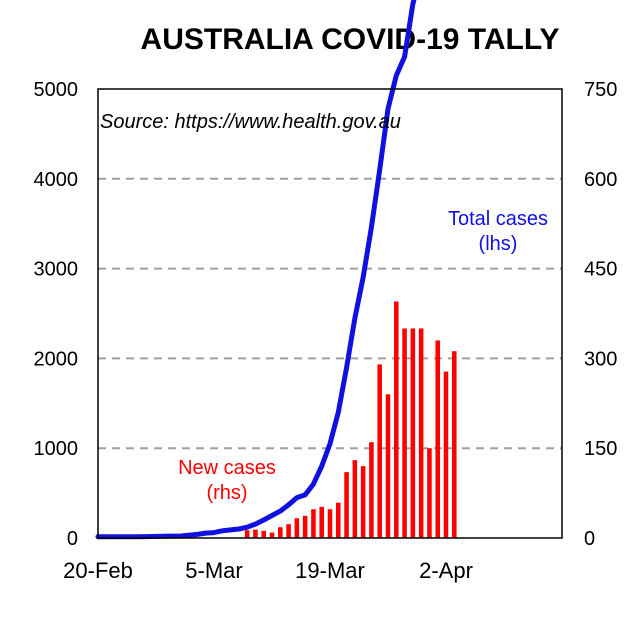 This screenshot has width=634, height=626. What do you see at coordinates (227, 468) in the screenshot?
I see `new-cases-label: New cases` at bounding box center [227, 468].